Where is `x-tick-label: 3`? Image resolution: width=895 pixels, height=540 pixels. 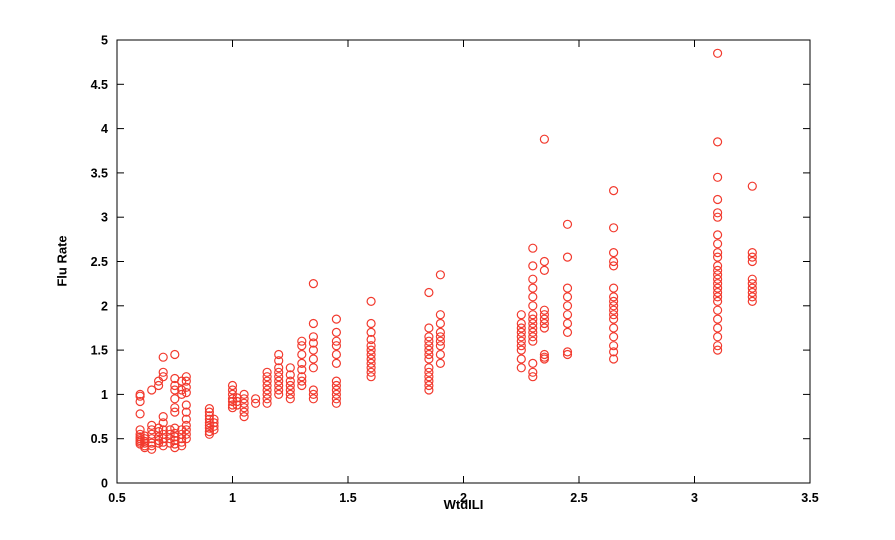 x-tick-label: 3 is located at coordinates (694, 498).